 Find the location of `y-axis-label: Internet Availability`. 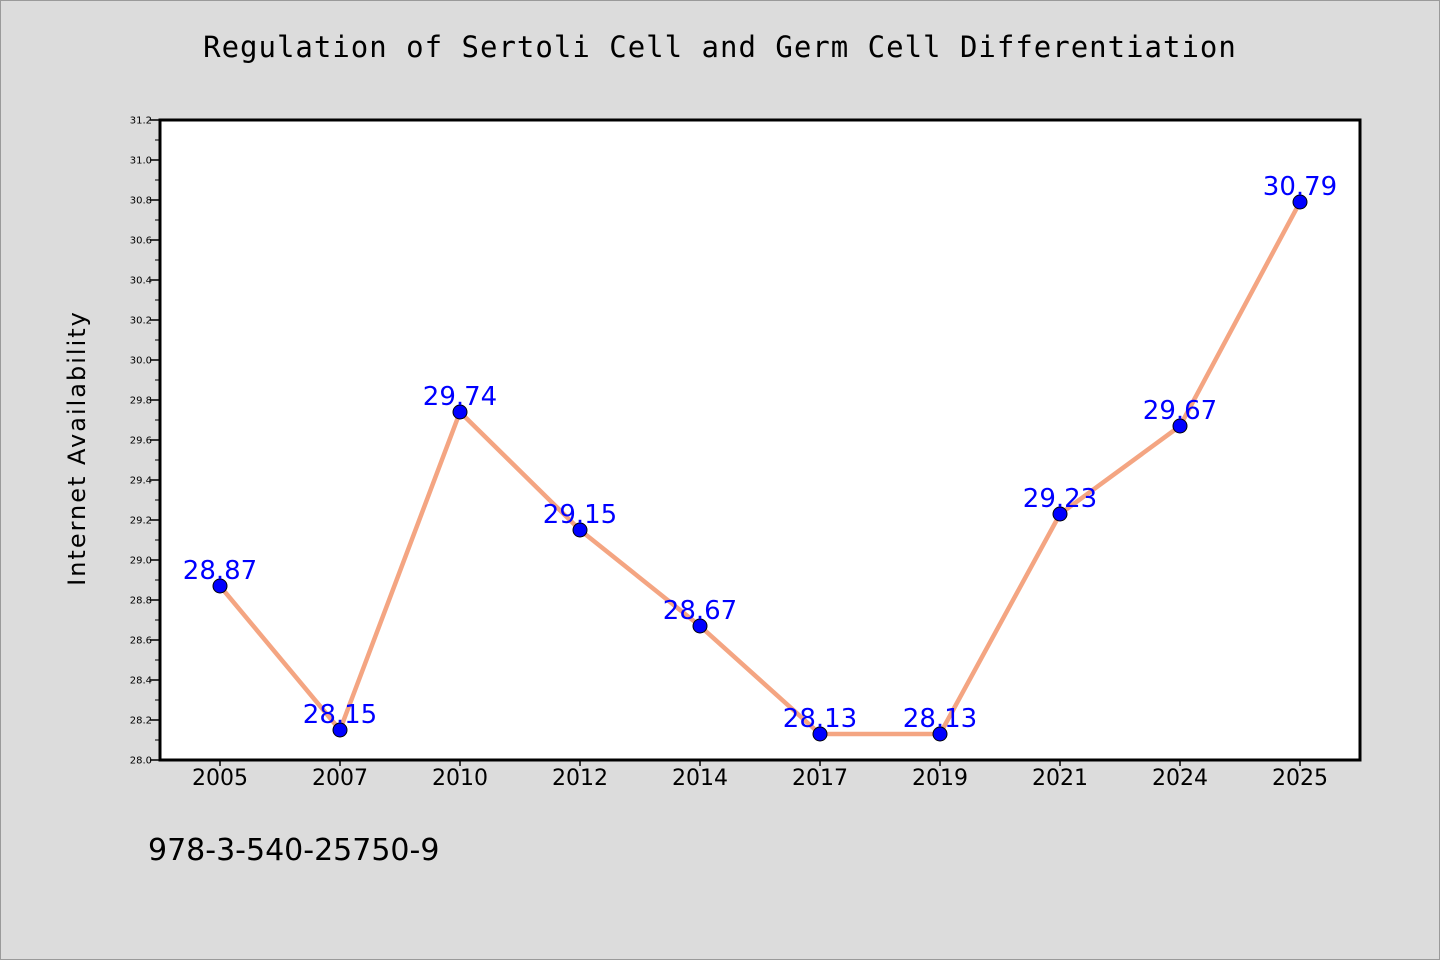

y-axis-label: Internet Availability is located at coordinates (77, 448).